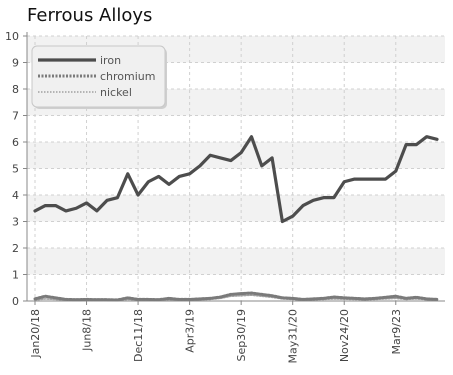 Image resolution: width=453 pixels, height=375 pixels. Describe the element at coordinates (15, 248) in the screenshot. I see `y-tick-label: 2` at that location.